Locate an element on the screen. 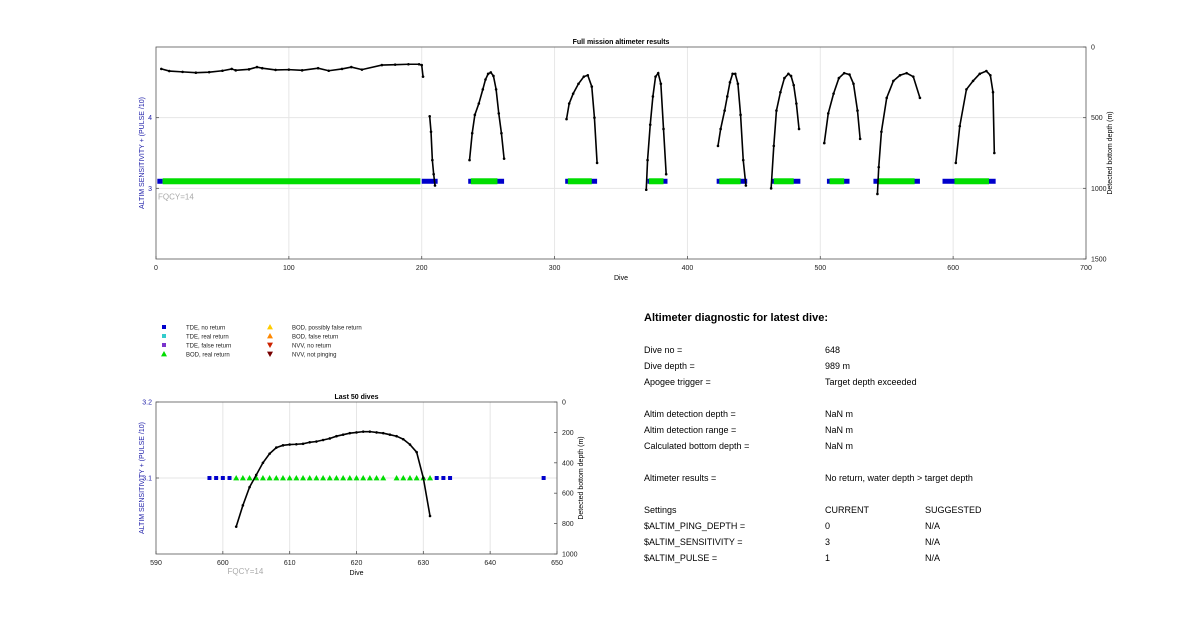  x-tick-label: 650 is located at coordinates (557, 563).